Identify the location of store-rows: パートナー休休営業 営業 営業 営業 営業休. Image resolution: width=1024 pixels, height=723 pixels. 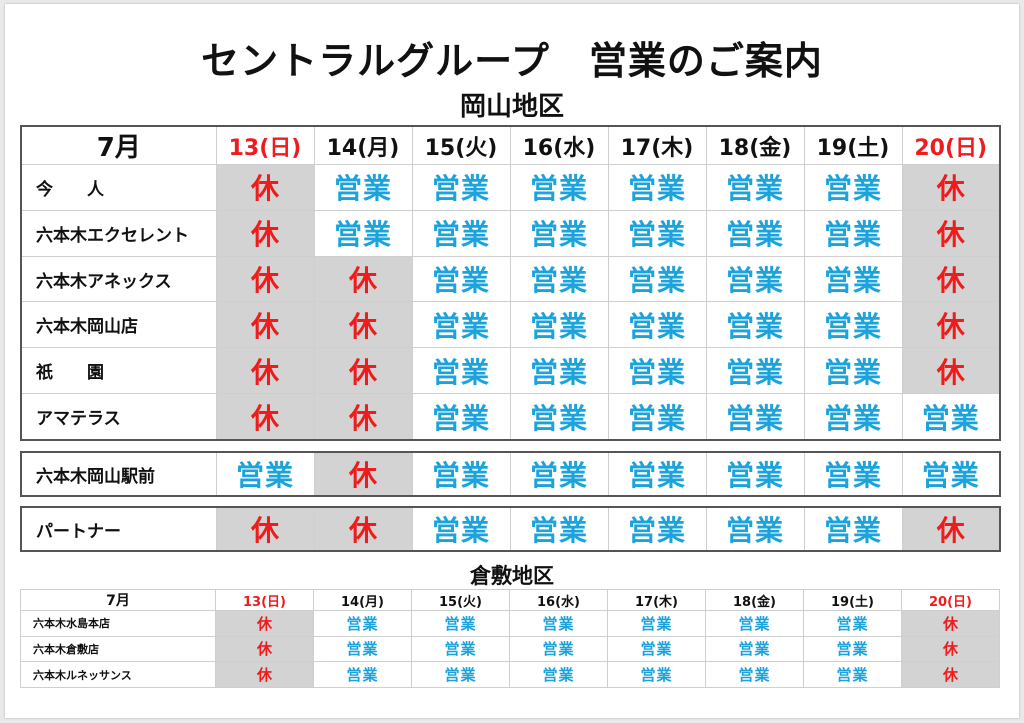
(510, 529).